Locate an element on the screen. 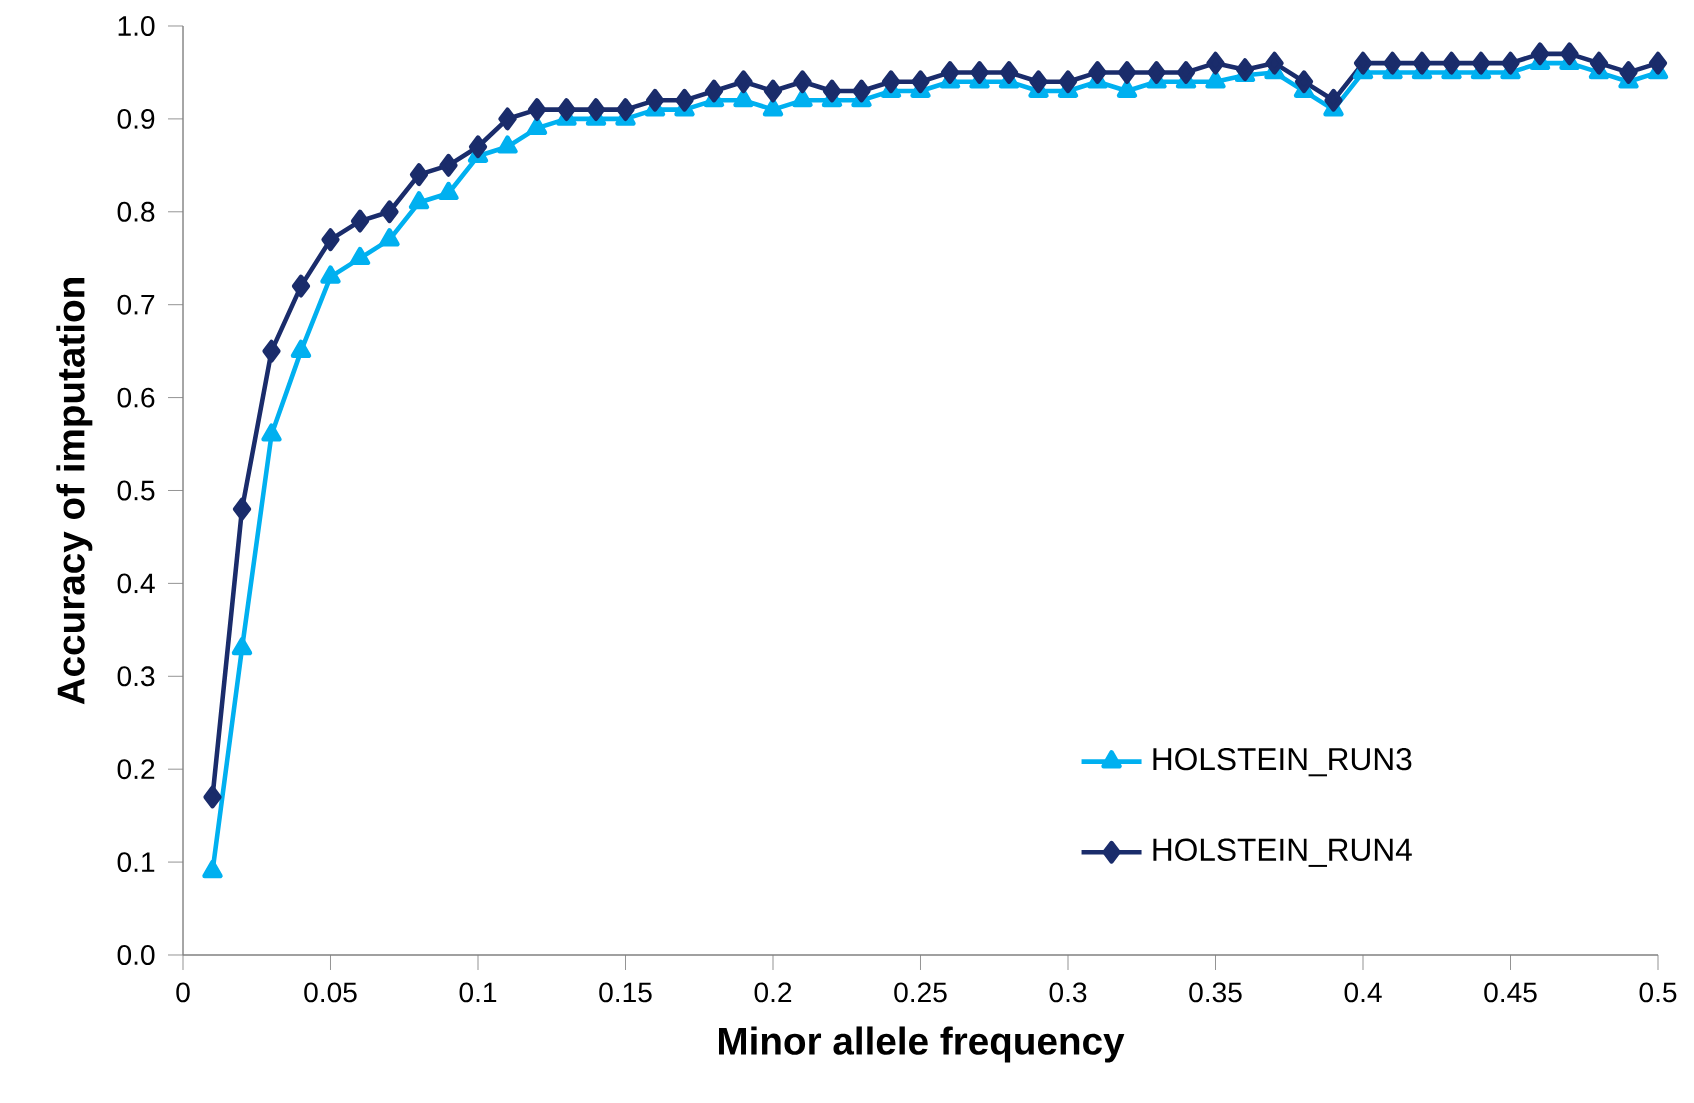 The height and width of the screenshot is (1103, 1694). x-tick-label: 0.2 is located at coordinates (773, 992).